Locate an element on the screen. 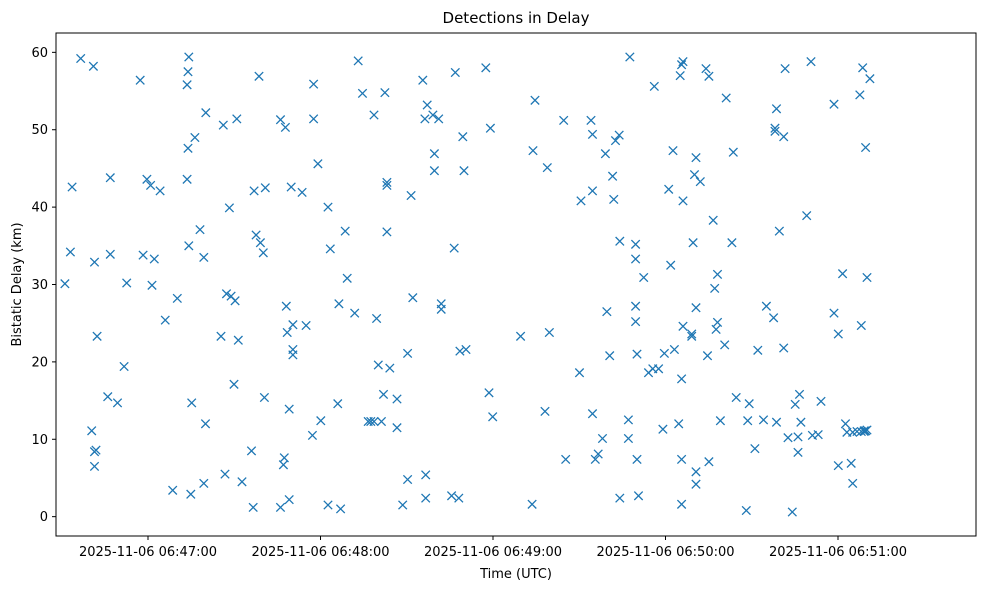  y-tick-label: 60 is located at coordinates (39, 53).